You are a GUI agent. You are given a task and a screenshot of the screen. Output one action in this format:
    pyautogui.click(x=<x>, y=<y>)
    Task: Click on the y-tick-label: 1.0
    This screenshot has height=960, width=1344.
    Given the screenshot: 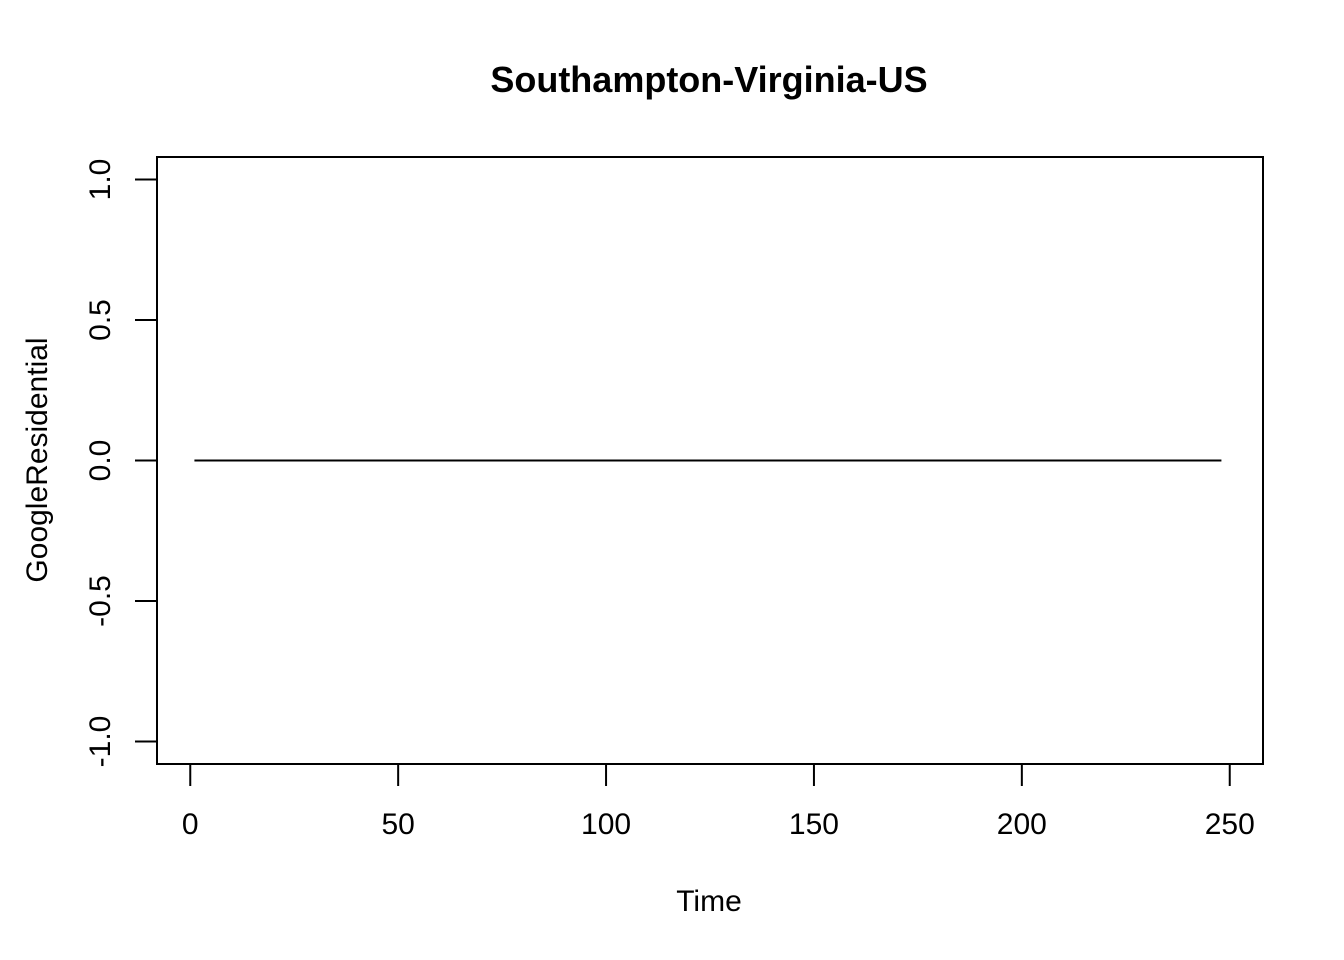 What is the action you would take?
    pyautogui.click(x=100, y=180)
    